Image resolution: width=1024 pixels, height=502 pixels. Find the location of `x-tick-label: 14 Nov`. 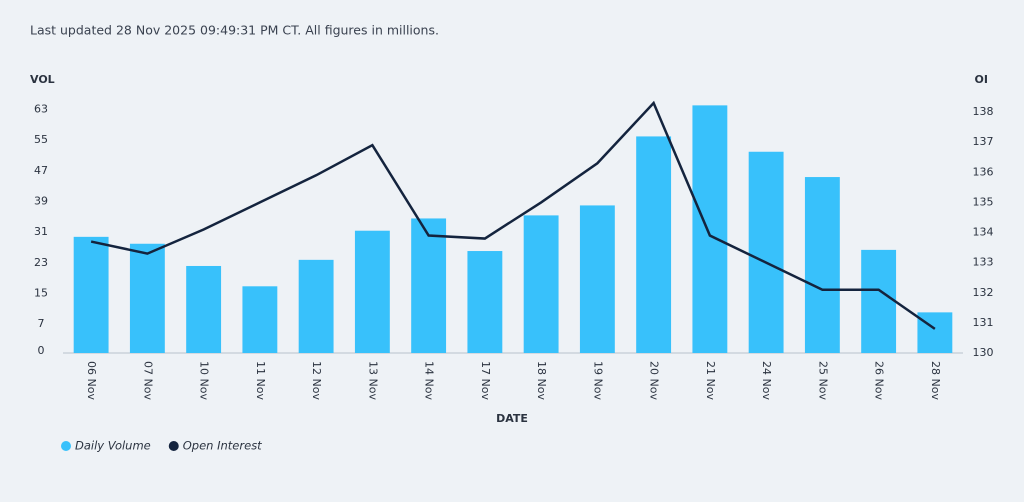

x-tick-label: 14 Nov is located at coordinates (429, 380).